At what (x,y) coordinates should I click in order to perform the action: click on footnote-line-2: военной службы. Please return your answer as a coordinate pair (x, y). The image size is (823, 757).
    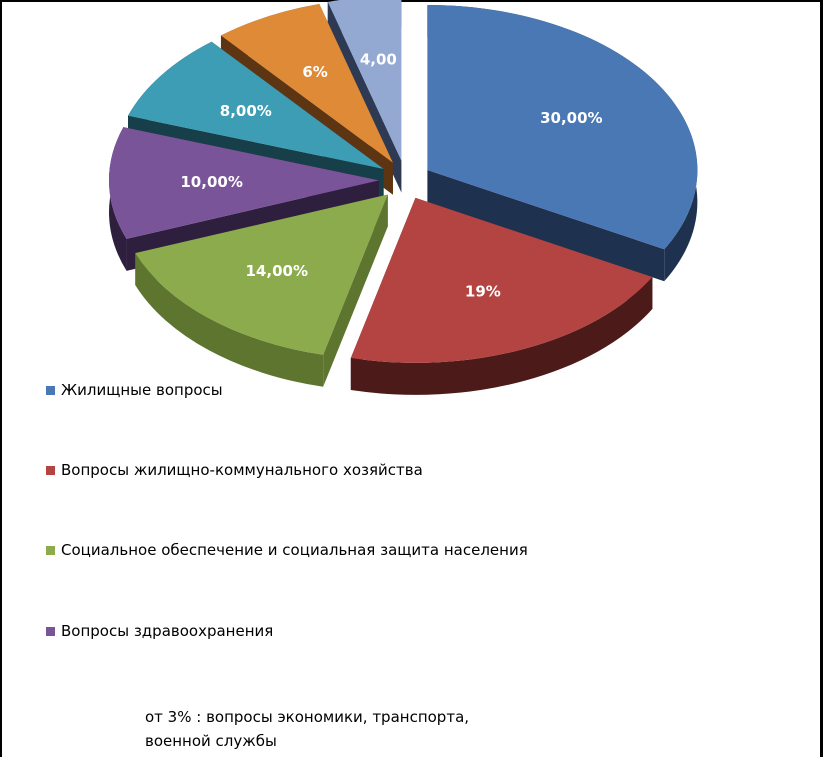
    Looking at the image, I should click on (211, 741).